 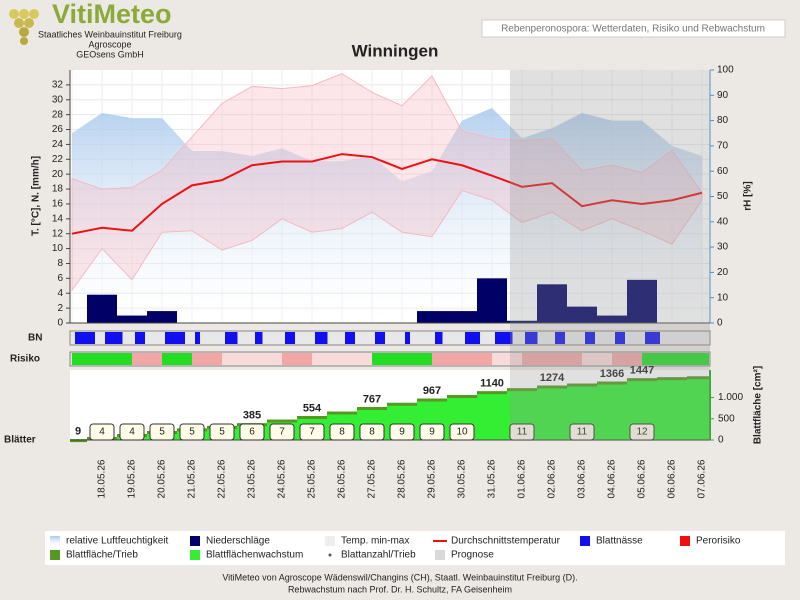 What do you see at coordinates (58, 114) in the screenshot?
I see `y-tick-label: 28` at bounding box center [58, 114].